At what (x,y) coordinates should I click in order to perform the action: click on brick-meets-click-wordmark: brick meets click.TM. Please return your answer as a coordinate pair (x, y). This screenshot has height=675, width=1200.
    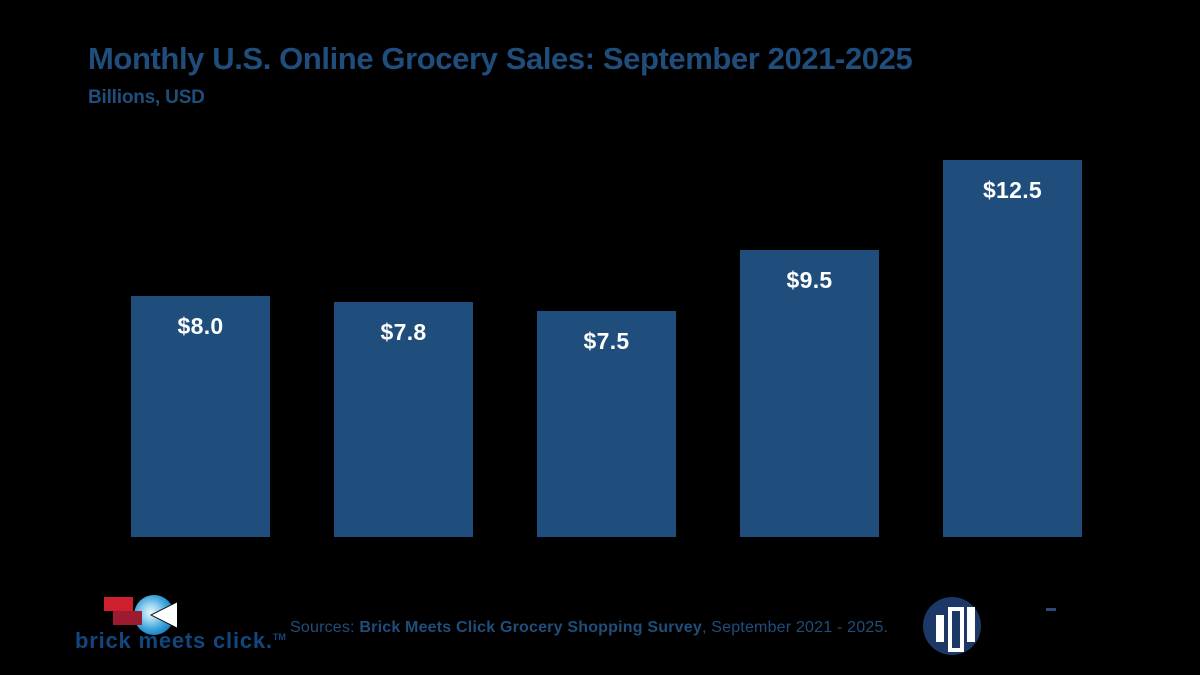
    Looking at the image, I should click on (180, 641).